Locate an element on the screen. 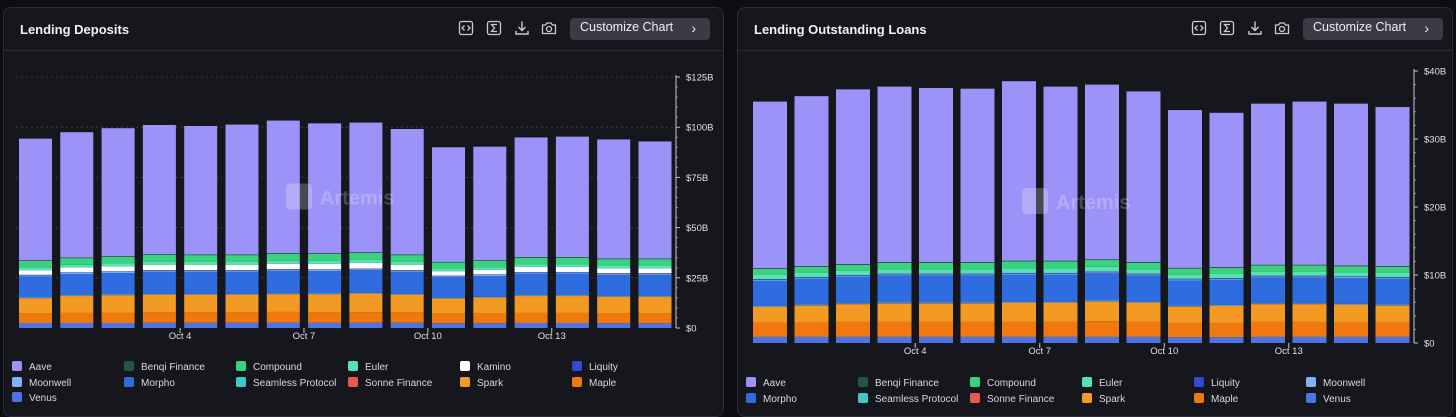 This screenshot has width=1456, height=417. customize-chart-label: Customize Chart is located at coordinates (1360, 27).